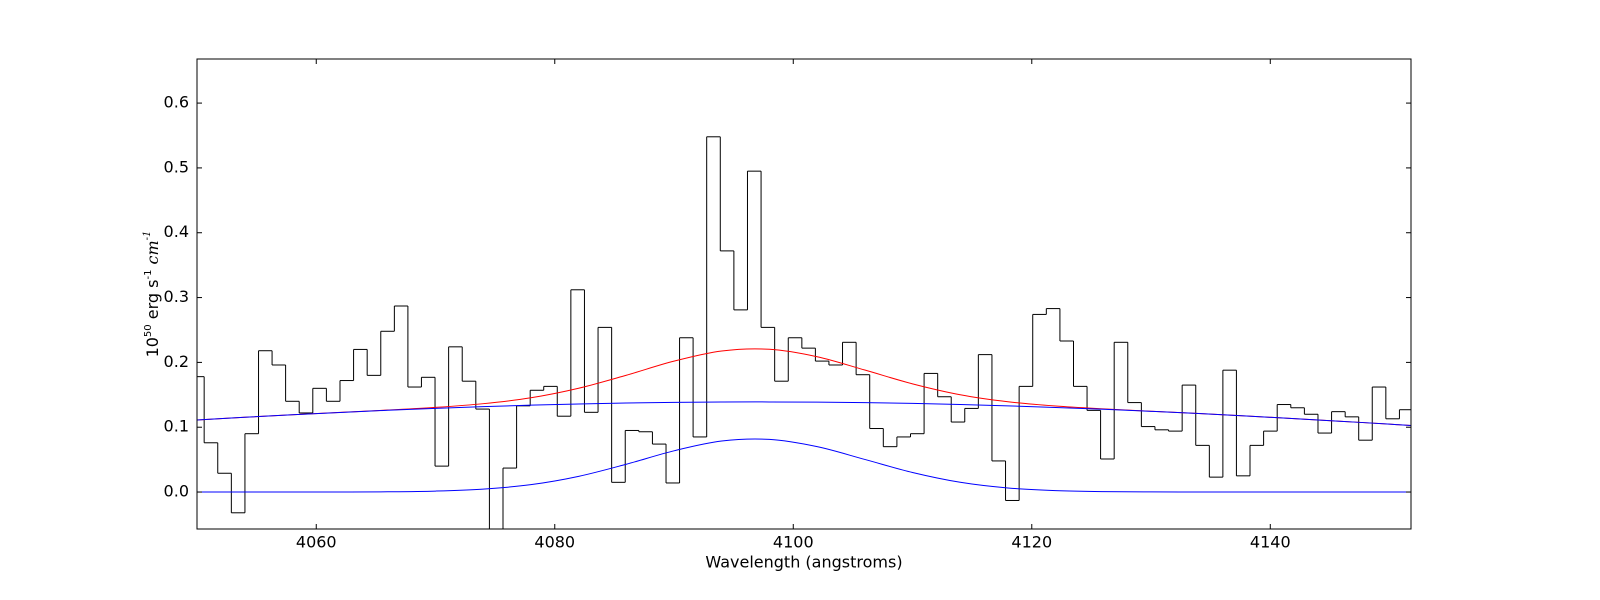 Image resolution: width=1600 pixels, height=600 pixels. What do you see at coordinates (1031, 542) in the screenshot?
I see `x-tick-label: 4120` at bounding box center [1031, 542].